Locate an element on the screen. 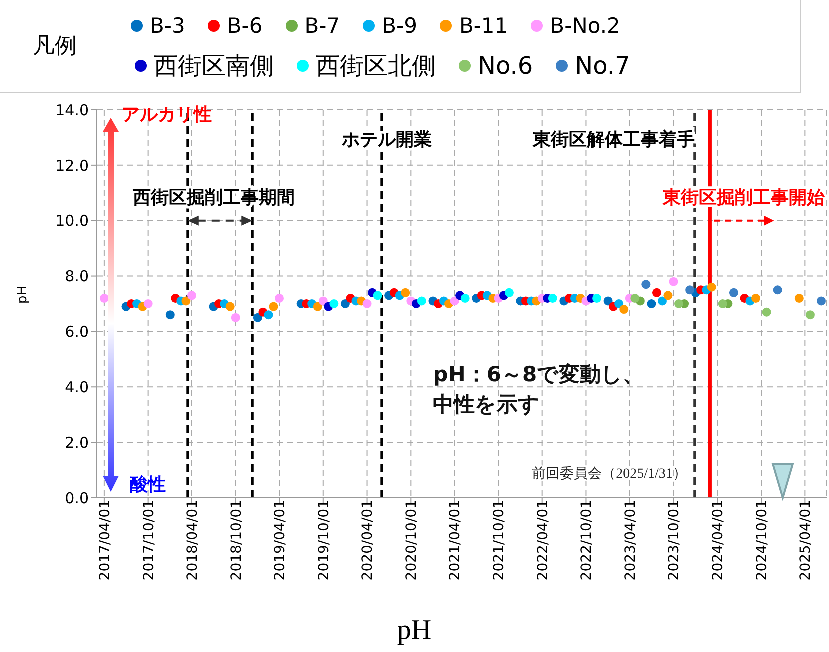 Image resolution: width=829 pixels, height=652 pixels. legend-label: B-3 is located at coordinates (168, 26).